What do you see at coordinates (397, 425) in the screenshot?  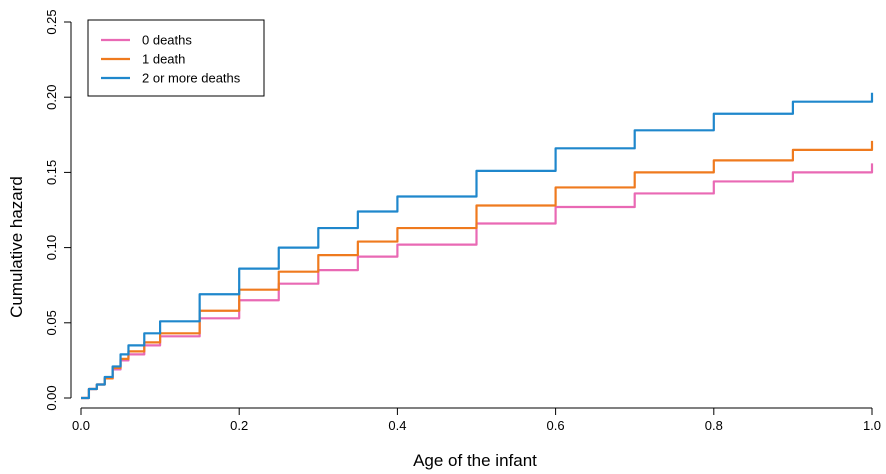 I see `x-tick-label: 0.4` at bounding box center [397, 425].